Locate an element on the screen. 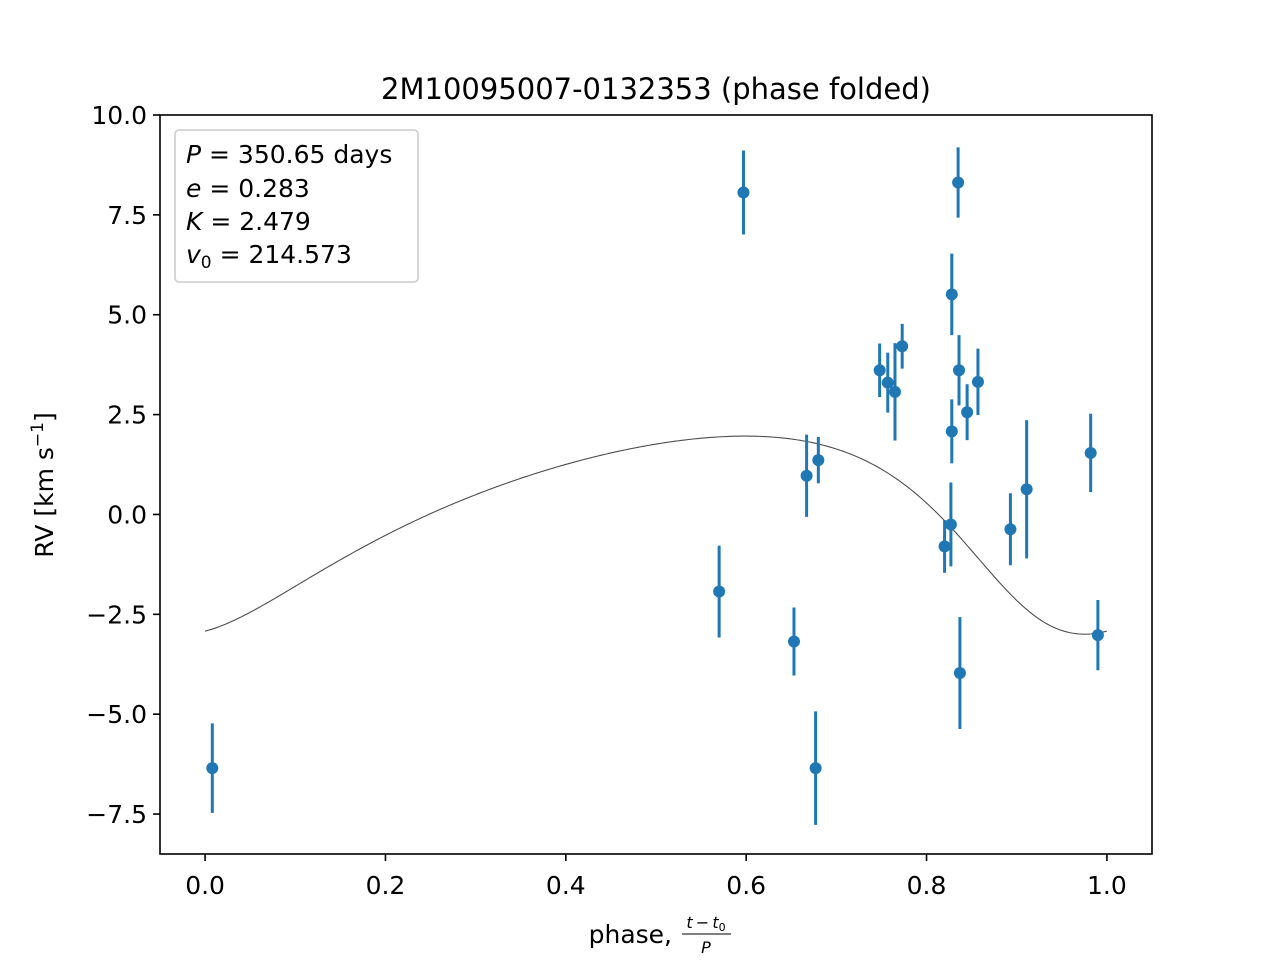  x-axis-label-text: phase, is located at coordinates (630, 934).